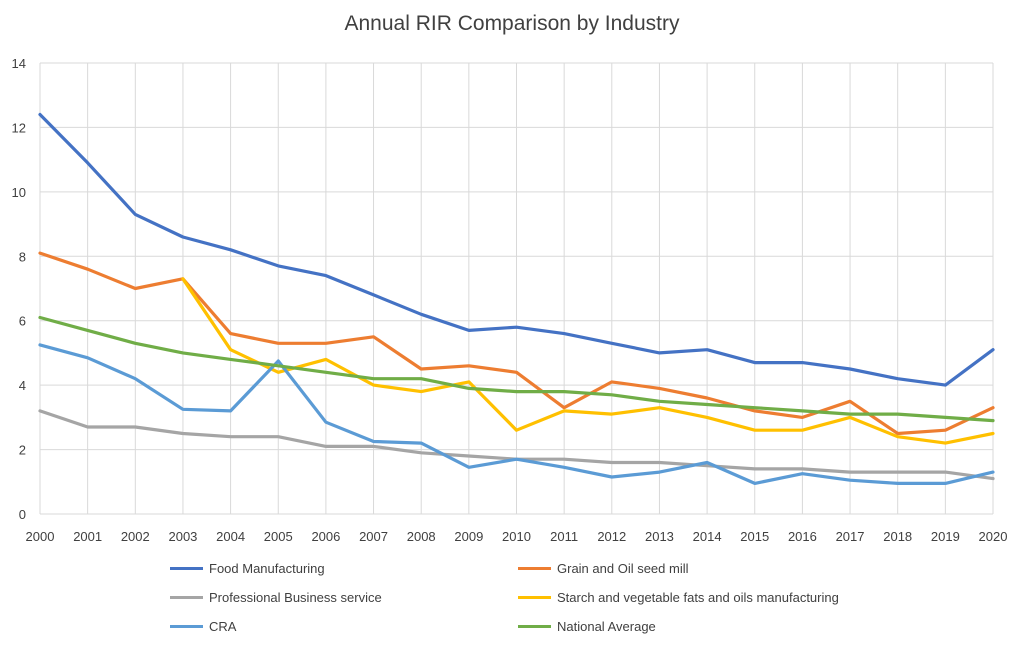  Describe the element at coordinates (850, 536) in the screenshot. I see `x-tick-label: 2017` at that location.